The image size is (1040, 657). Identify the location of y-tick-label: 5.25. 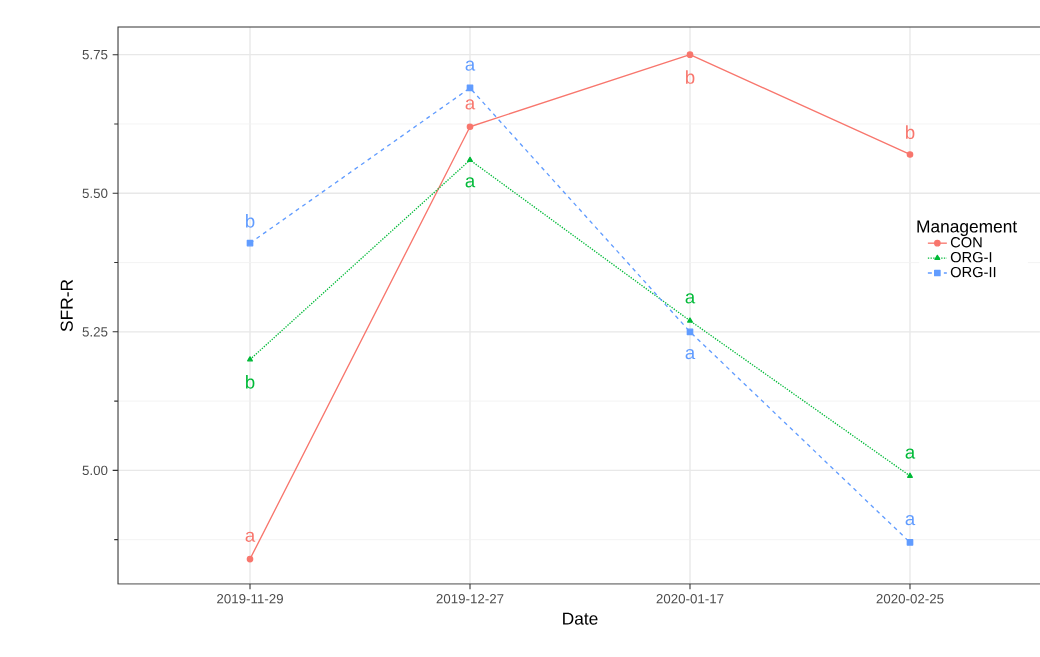
(95, 332).